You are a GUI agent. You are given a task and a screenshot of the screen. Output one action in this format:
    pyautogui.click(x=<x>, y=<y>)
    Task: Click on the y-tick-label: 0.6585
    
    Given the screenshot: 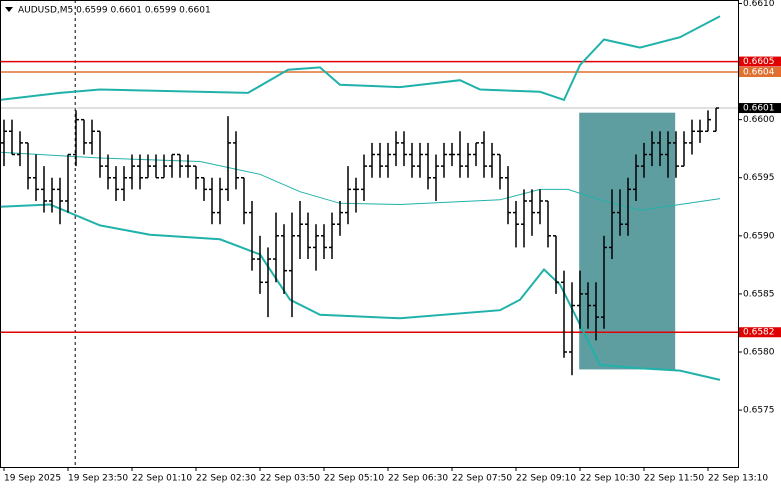 What is the action you would take?
    pyautogui.click(x=759, y=294)
    